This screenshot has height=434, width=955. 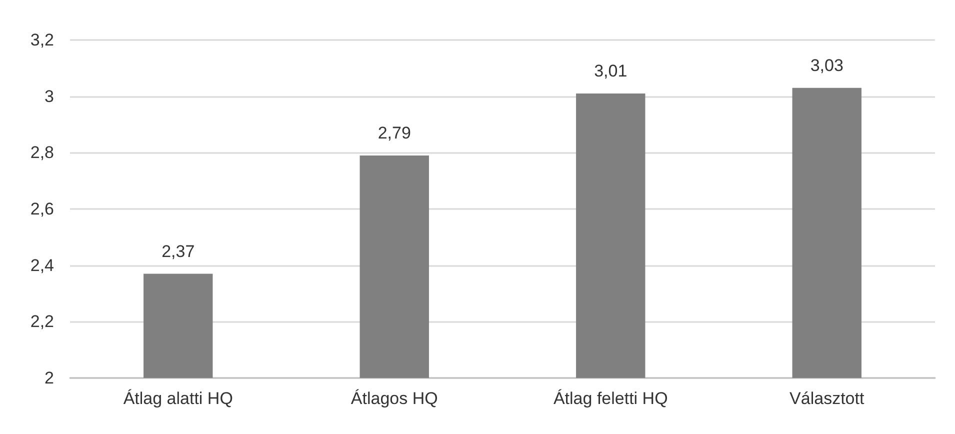 What do you see at coordinates (49, 96) in the screenshot?
I see `y-tick-label: 3` at bounding box center [49, 96].